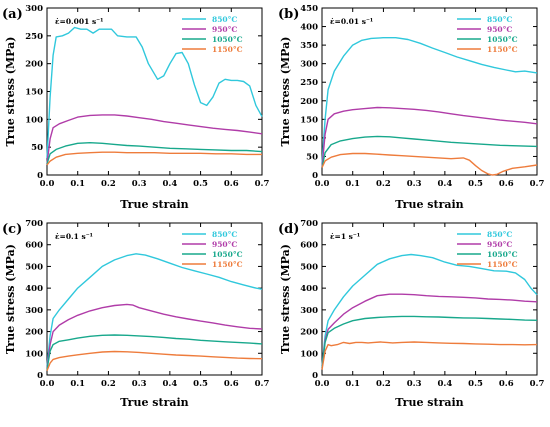 This screenshot has width=550, height=427. What do you see at coordinates (12, 14) in the screenshot?
I see `panel-letter: (a)` at bounding box center [12, 14].